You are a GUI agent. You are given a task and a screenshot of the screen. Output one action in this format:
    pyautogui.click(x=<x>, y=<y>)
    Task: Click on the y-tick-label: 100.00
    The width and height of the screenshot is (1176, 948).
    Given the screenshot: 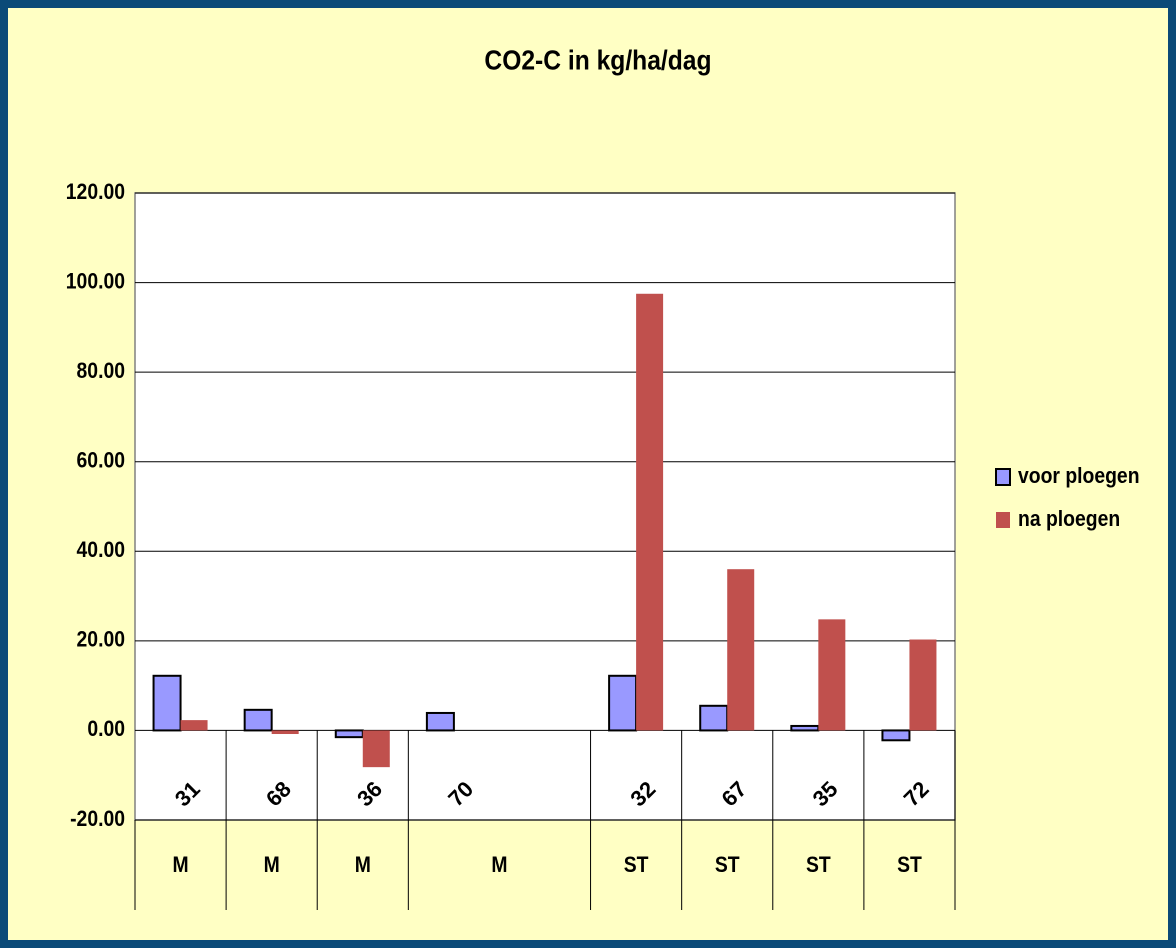 What is the action you would take?
    pyautogui.click(x=95, y=281)
    